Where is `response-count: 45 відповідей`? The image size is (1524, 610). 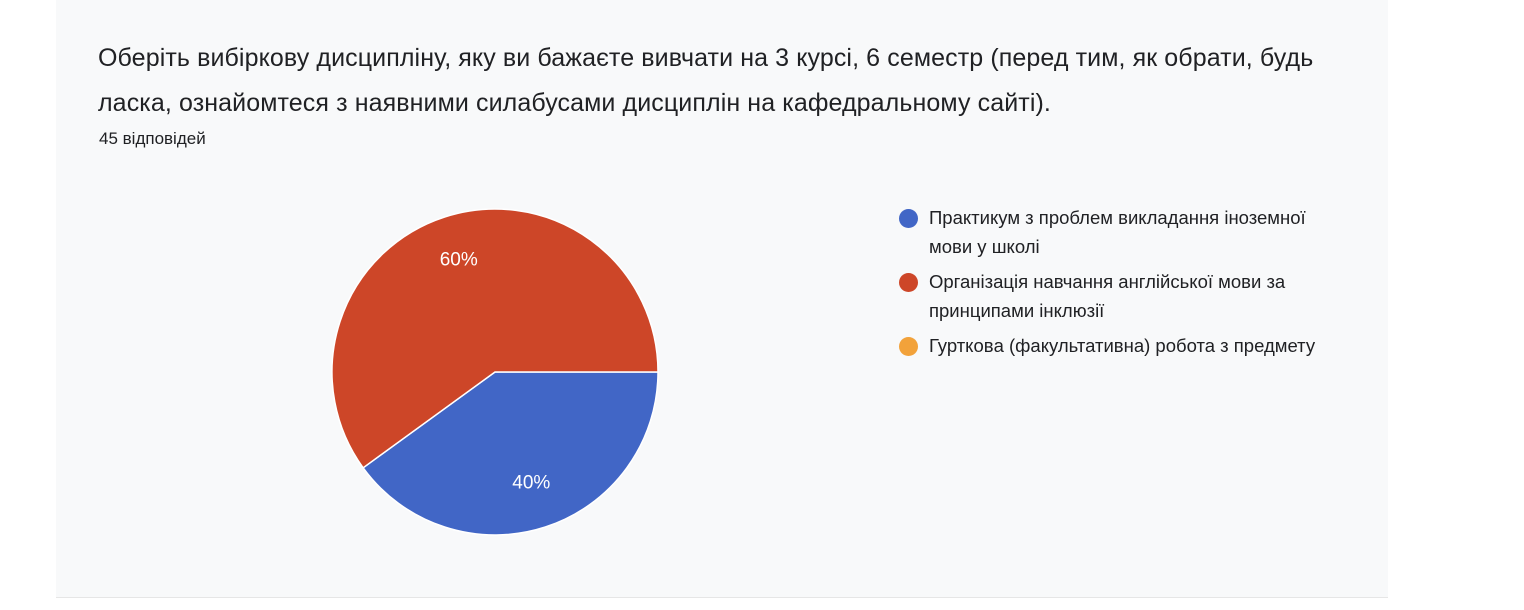 response-count: 45 відповідей is located at coordinates (152, 138).